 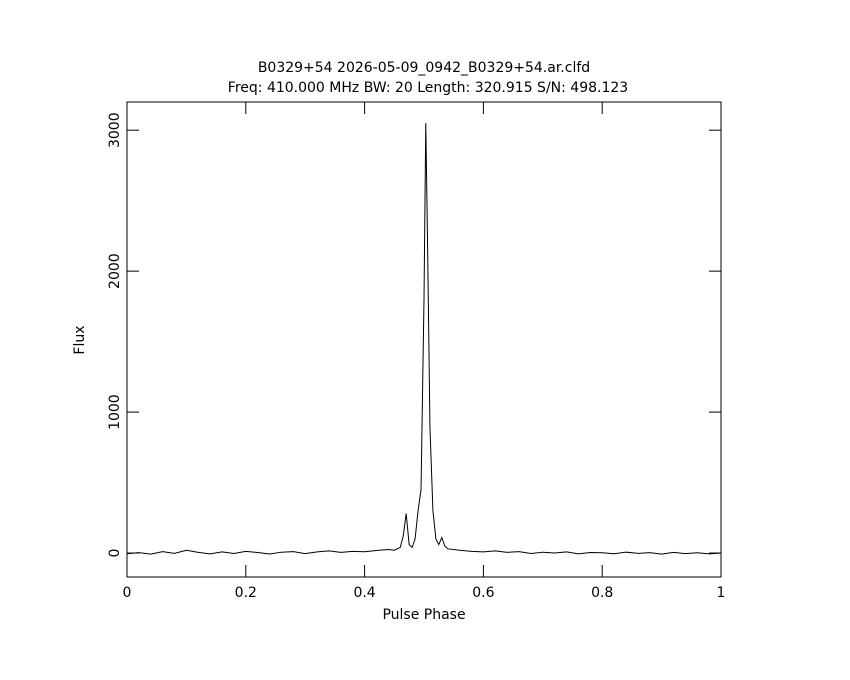 What do you see at coordinates (115, 553) in the screenshot?
I see `y-tick-label: 0` at bounding box center [115, 553].